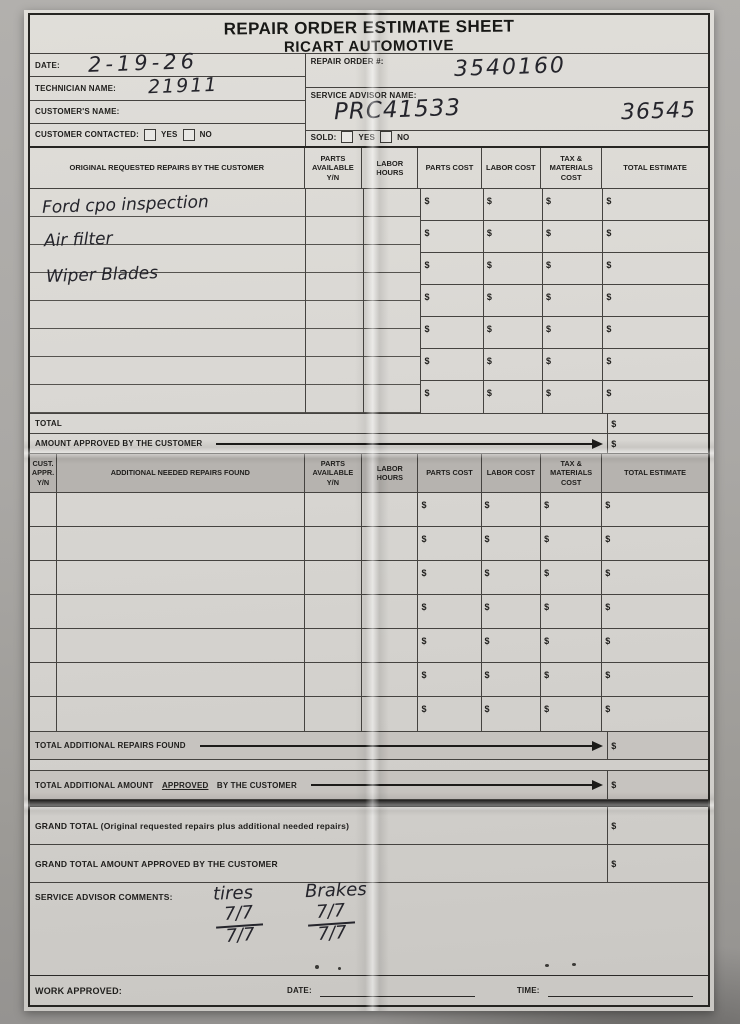  I want to click on total-label: TOTAL, so click(48, 423).